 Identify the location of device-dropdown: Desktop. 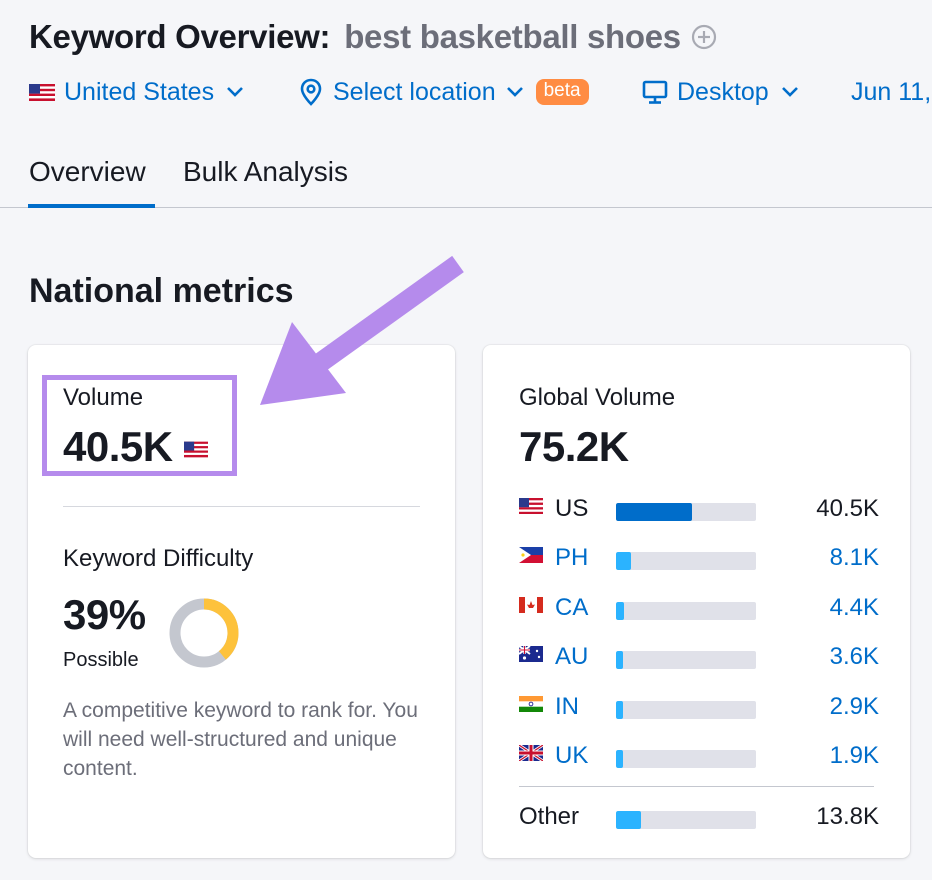
(720, 92).